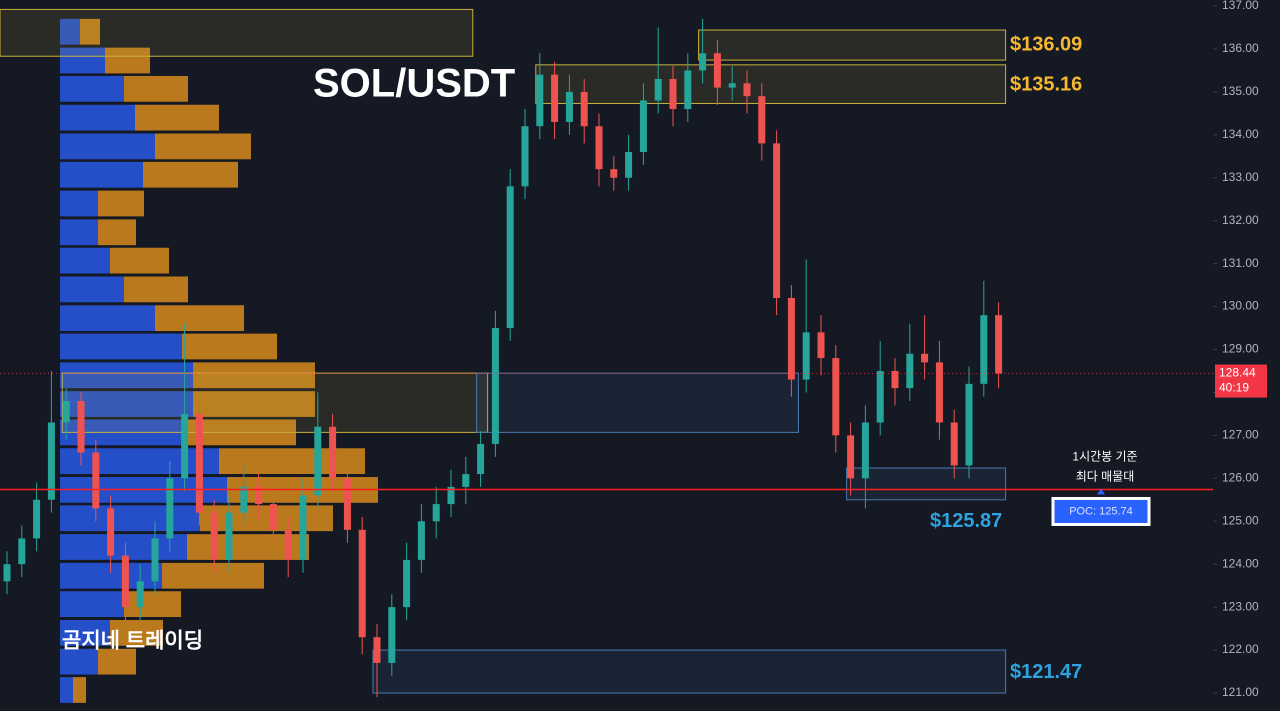 The image size is (1280, 711). Describe the element at coordinates (1240, 435) in the screenshot. I see `y-tick-label: 127.00` at that location.